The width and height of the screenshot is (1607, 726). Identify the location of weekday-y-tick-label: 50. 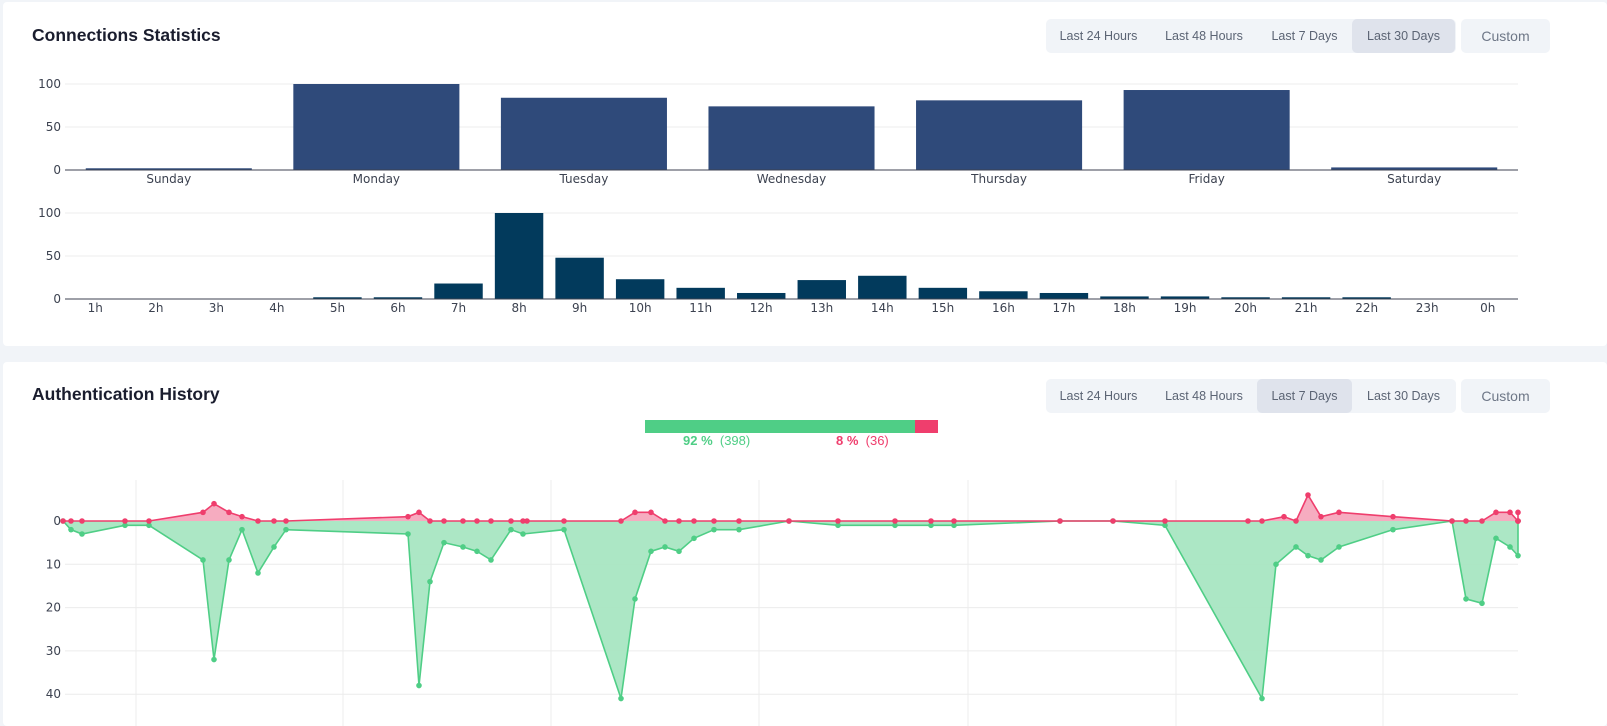
(53, 127).